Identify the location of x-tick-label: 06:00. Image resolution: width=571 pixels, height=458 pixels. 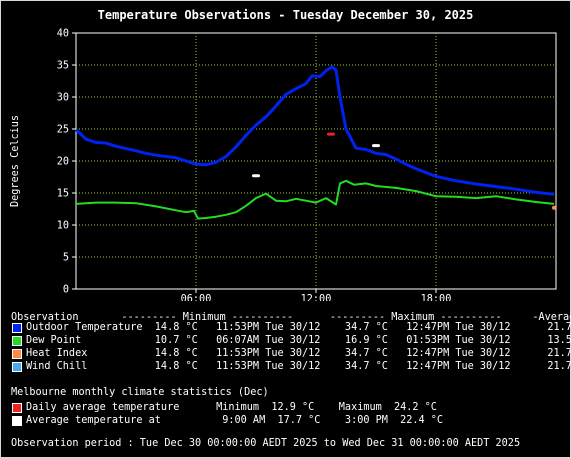
(196, 297).